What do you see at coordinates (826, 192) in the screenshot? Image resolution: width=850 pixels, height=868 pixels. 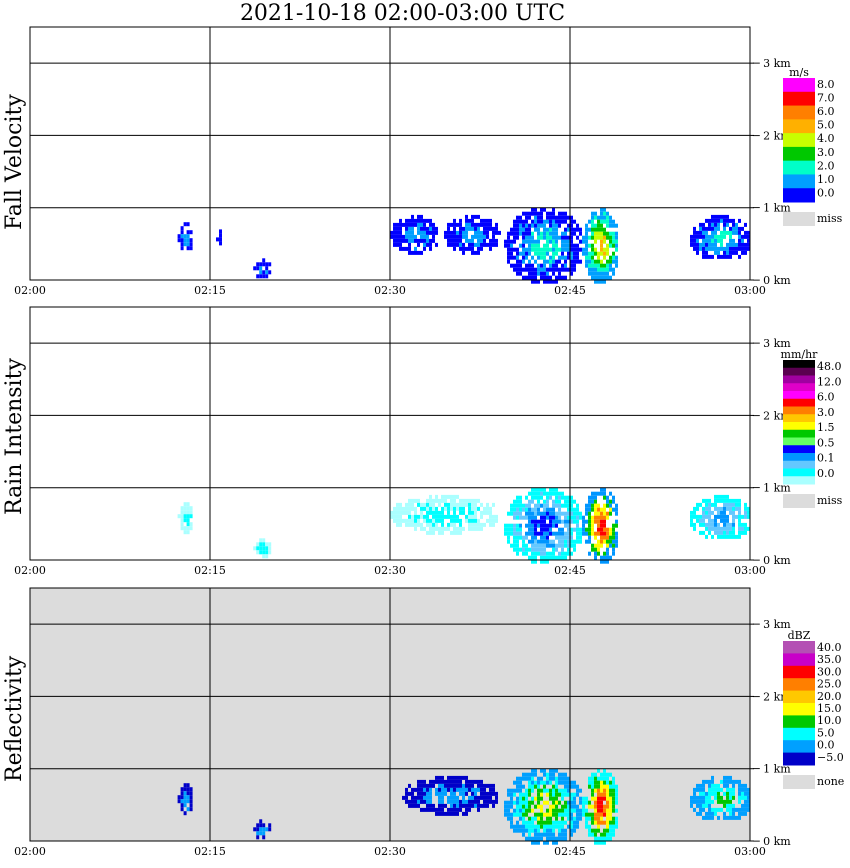 I see `panel-1-legend-label-8: 0.0` at bounding box center [826, 192].